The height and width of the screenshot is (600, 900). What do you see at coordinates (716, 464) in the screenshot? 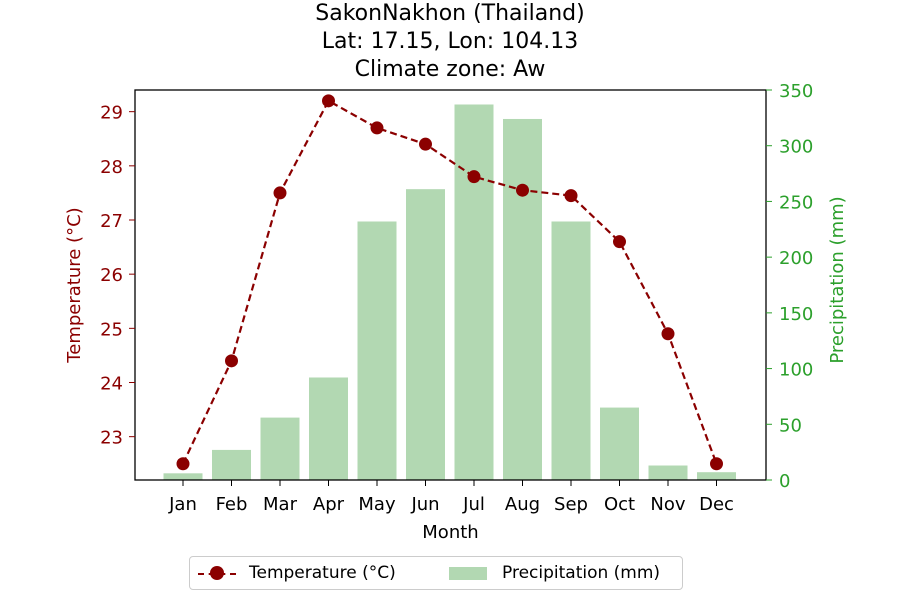
I see `temperature-point-dec` at bounding box center [716, 464].